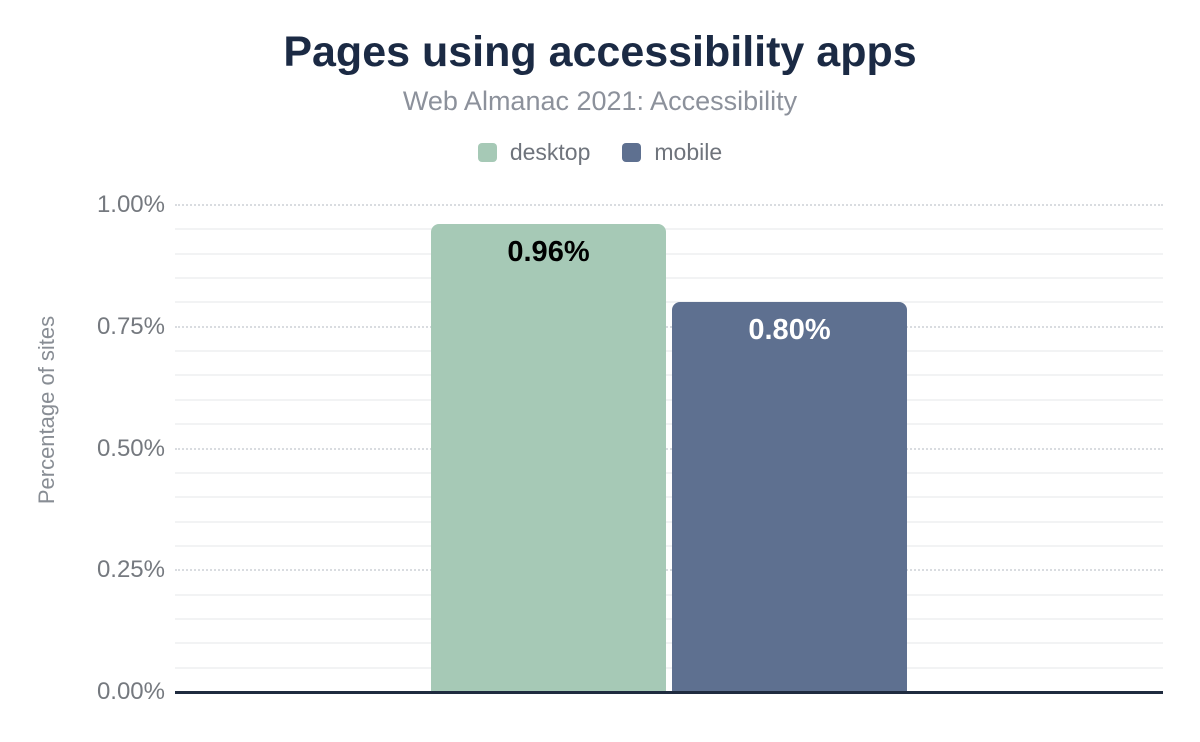  I want to click on y-axis-title: Percentage of sites, so click(46, 410).